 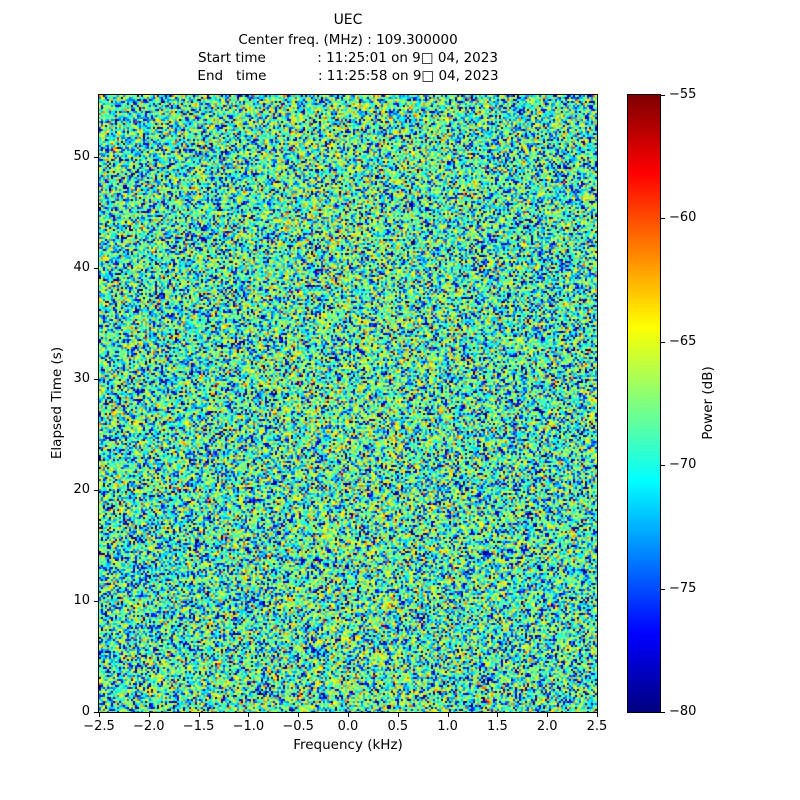 I want to click on x-tick-label: −1.5, so click(x=198, y=726).